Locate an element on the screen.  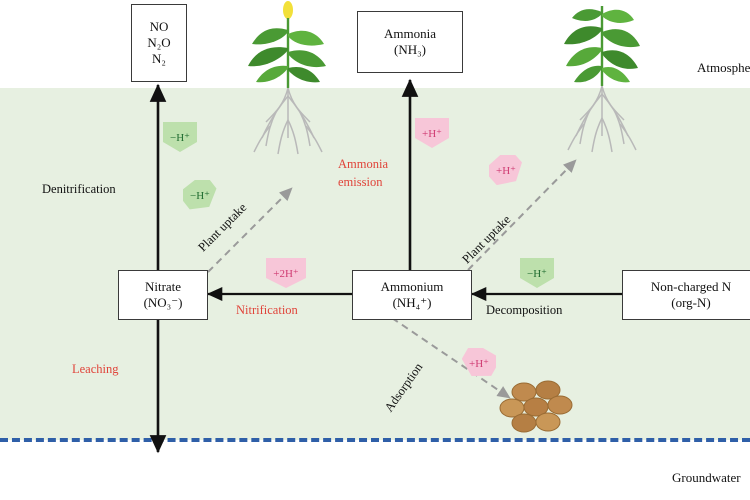
tag-ammonia-emission-h-text: +H⁺ is located at coordinates (432, 133).